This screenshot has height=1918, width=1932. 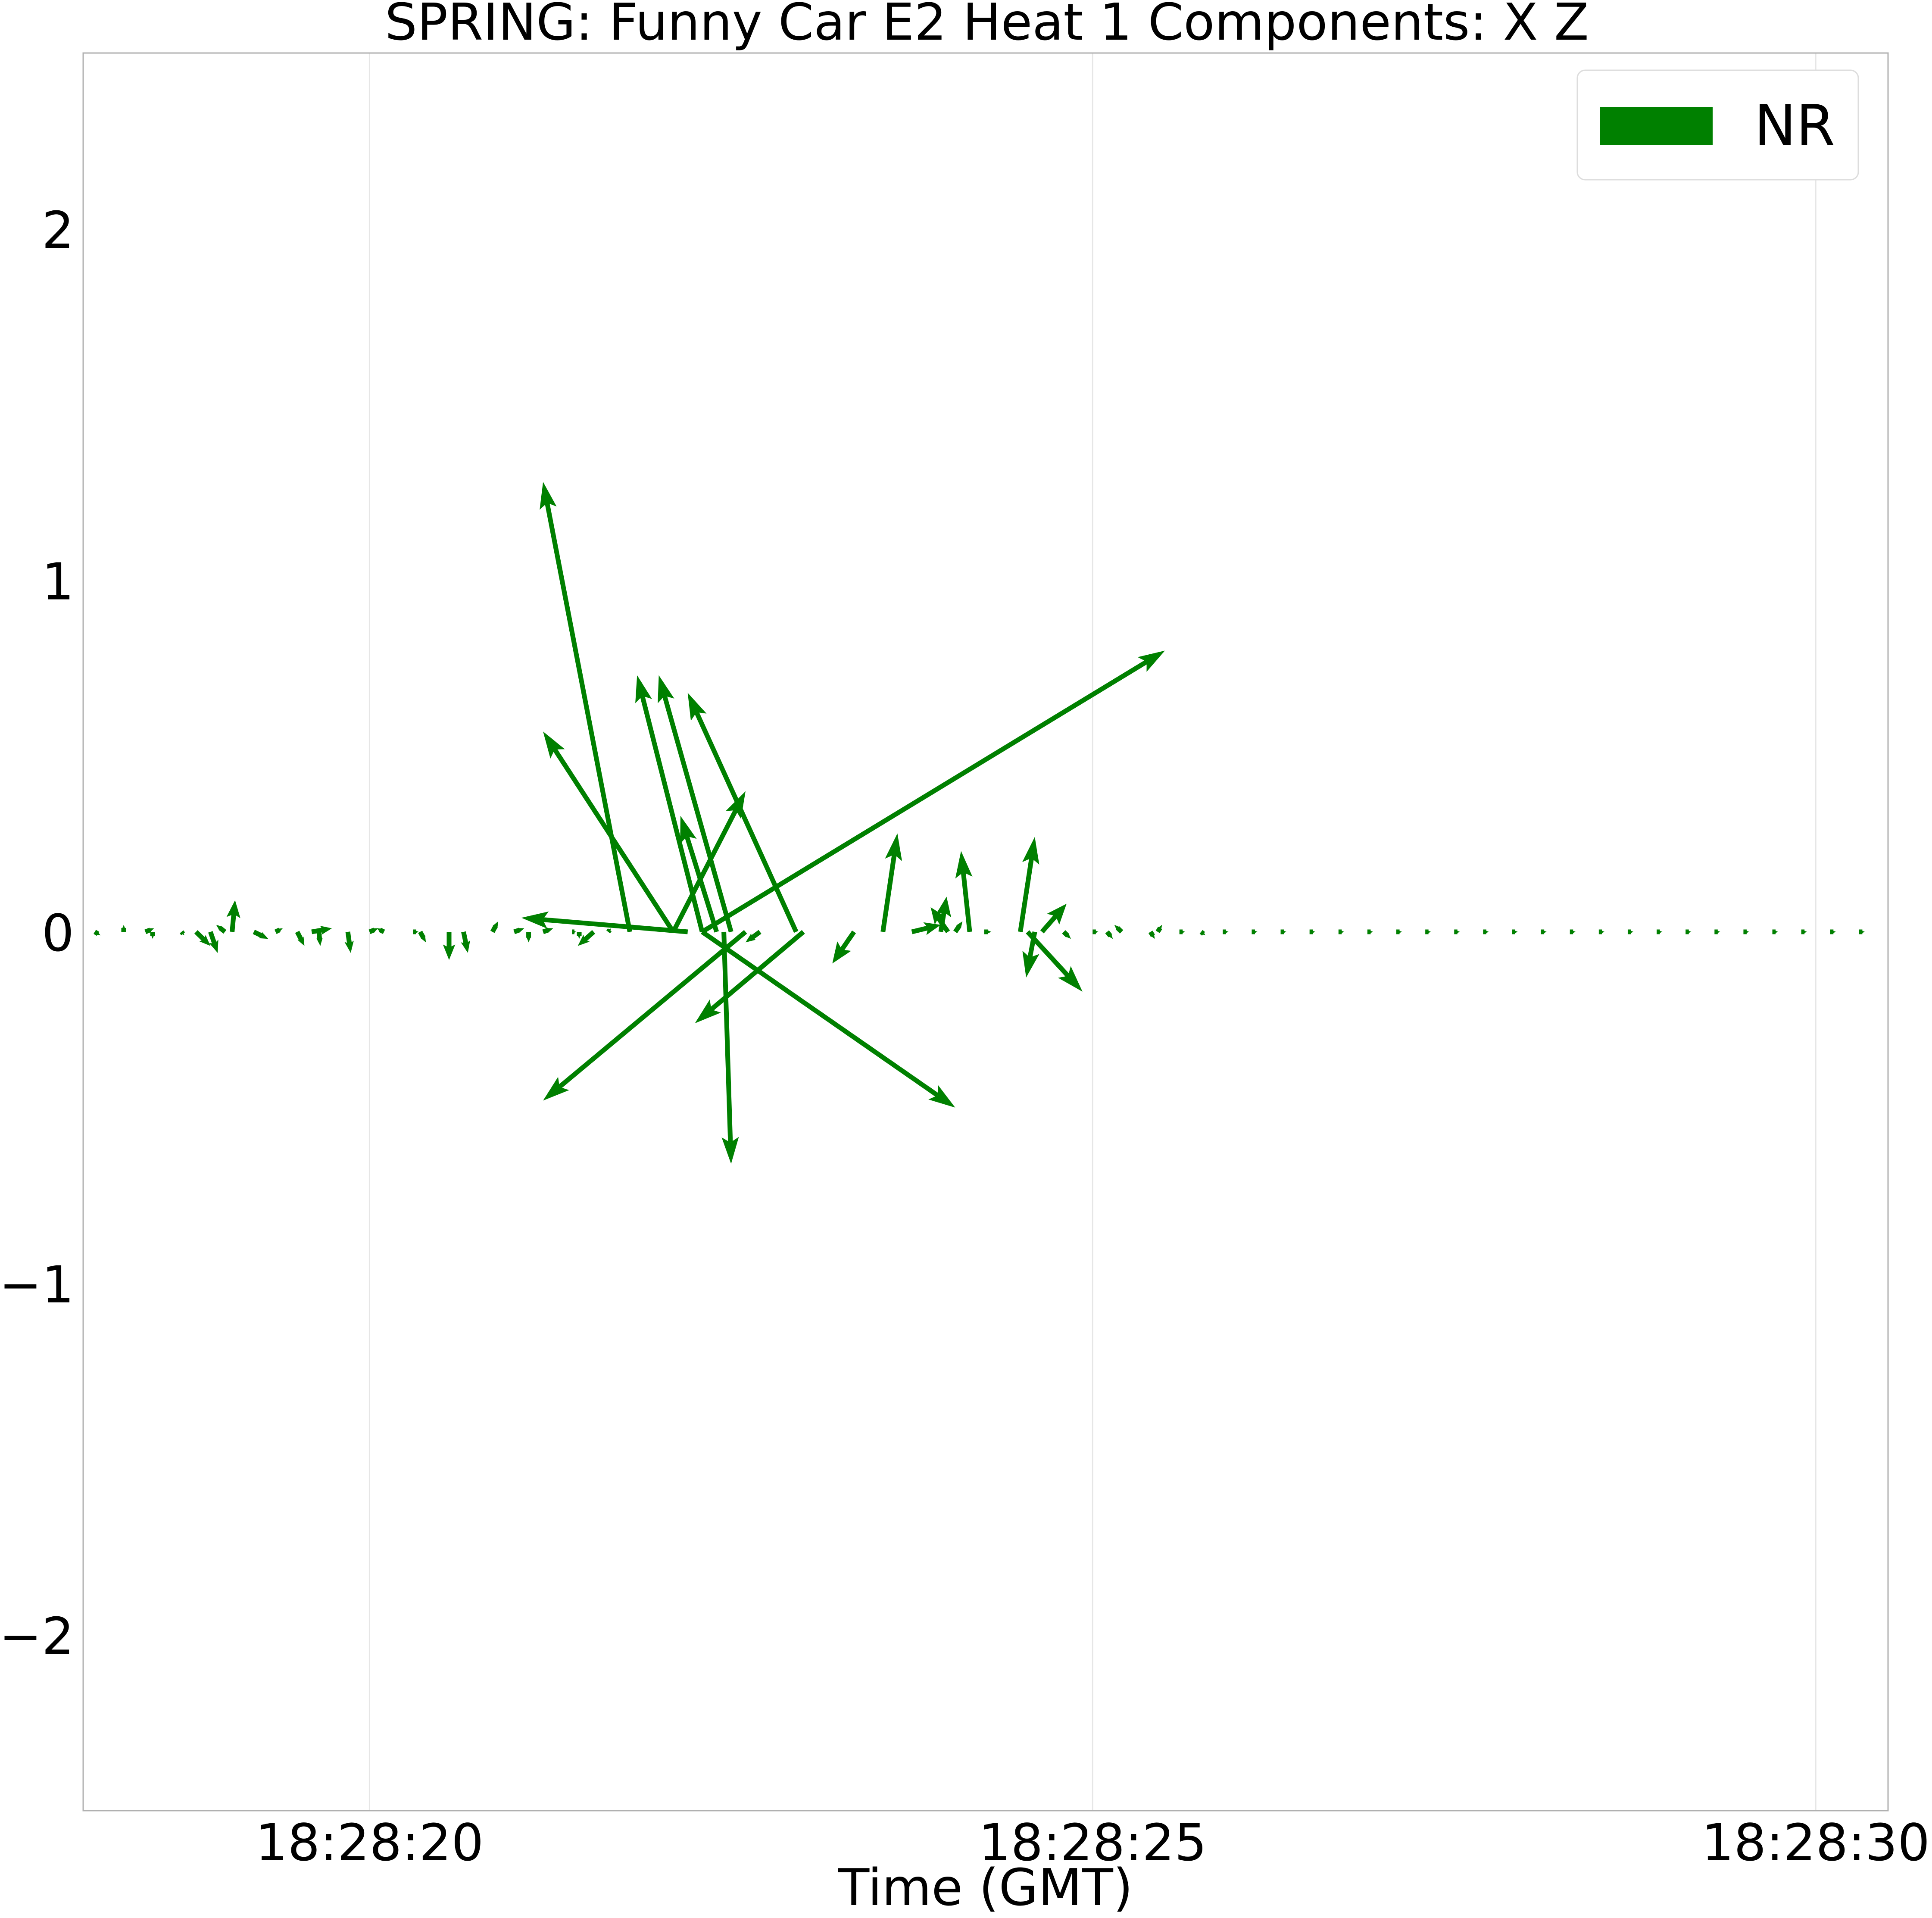 I want to click on y-tick-label: −1, so click(x=37, y=1285).